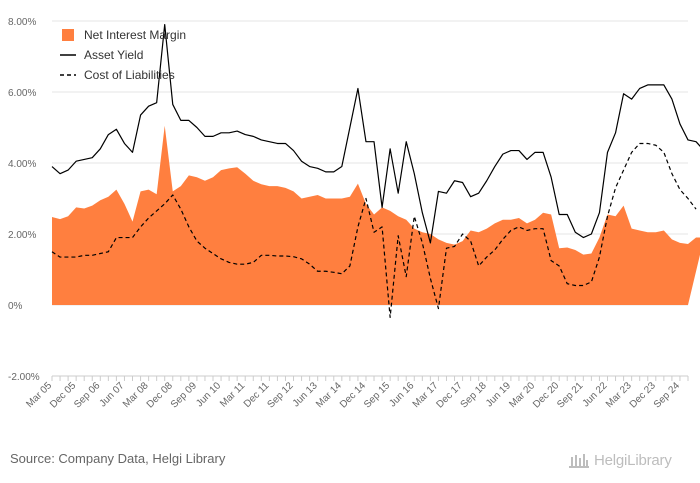 Image resolution: width=700 pixels, height=483 pixels. Describe the element at coordinates (377, 395) in the screenshot. I see `x-tick-label: Sep 15` at that location.